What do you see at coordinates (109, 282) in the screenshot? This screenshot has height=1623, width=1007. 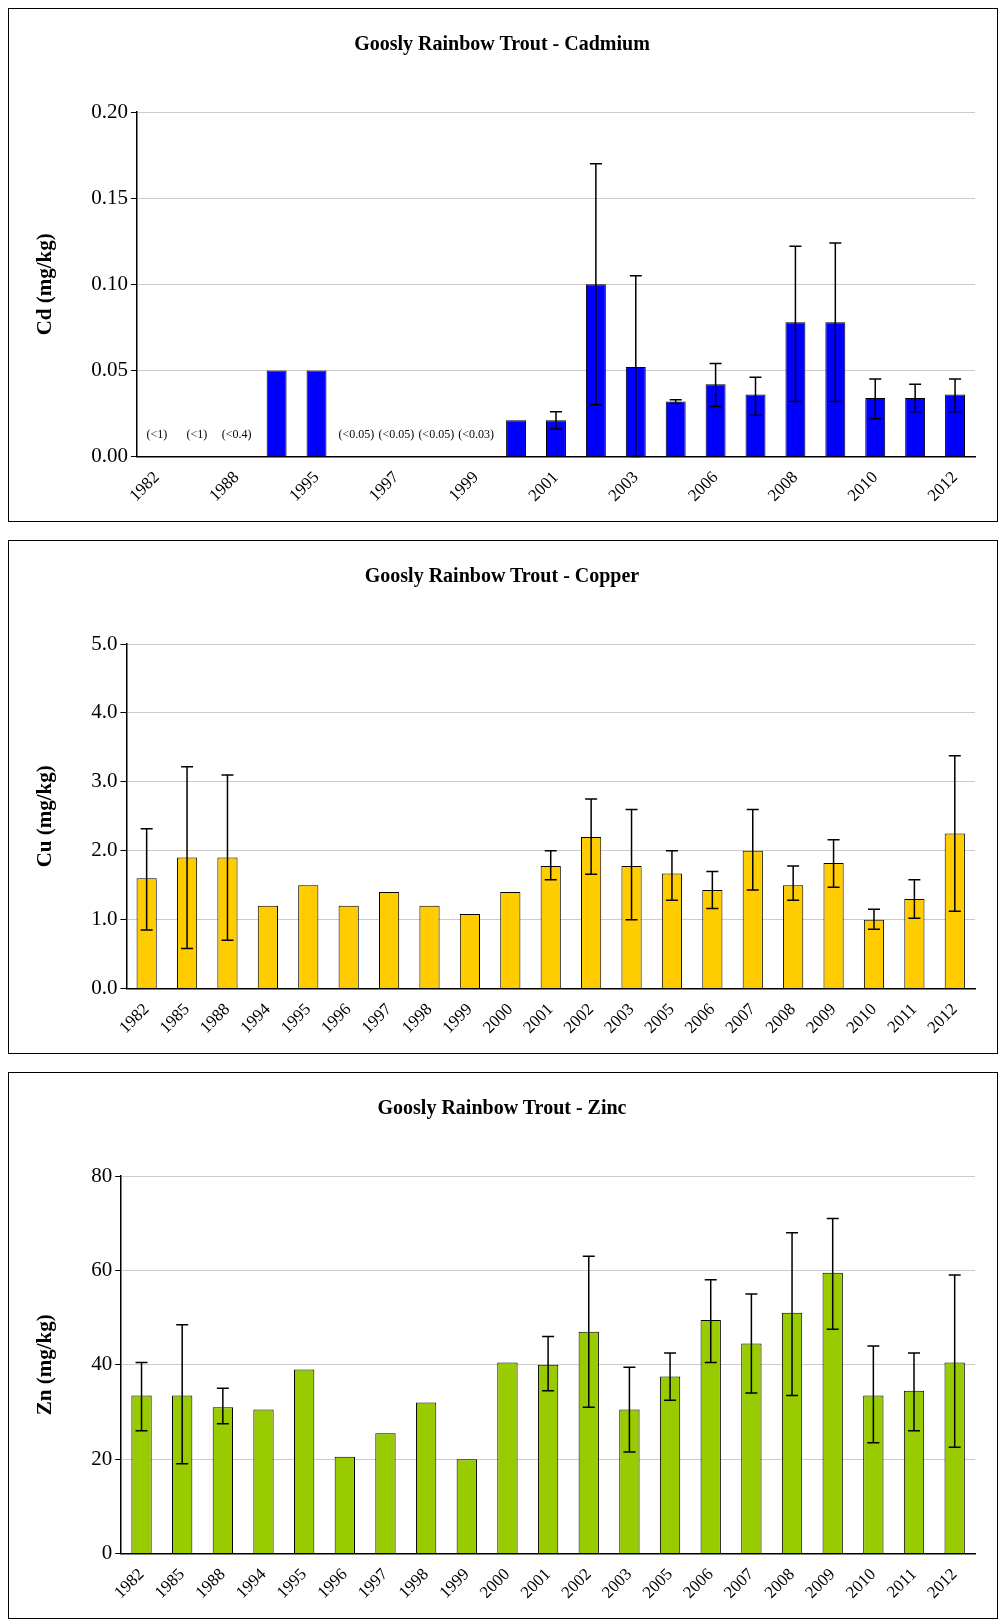 I see `y-tick-label: 0.10` at bounding box center [109, 282].